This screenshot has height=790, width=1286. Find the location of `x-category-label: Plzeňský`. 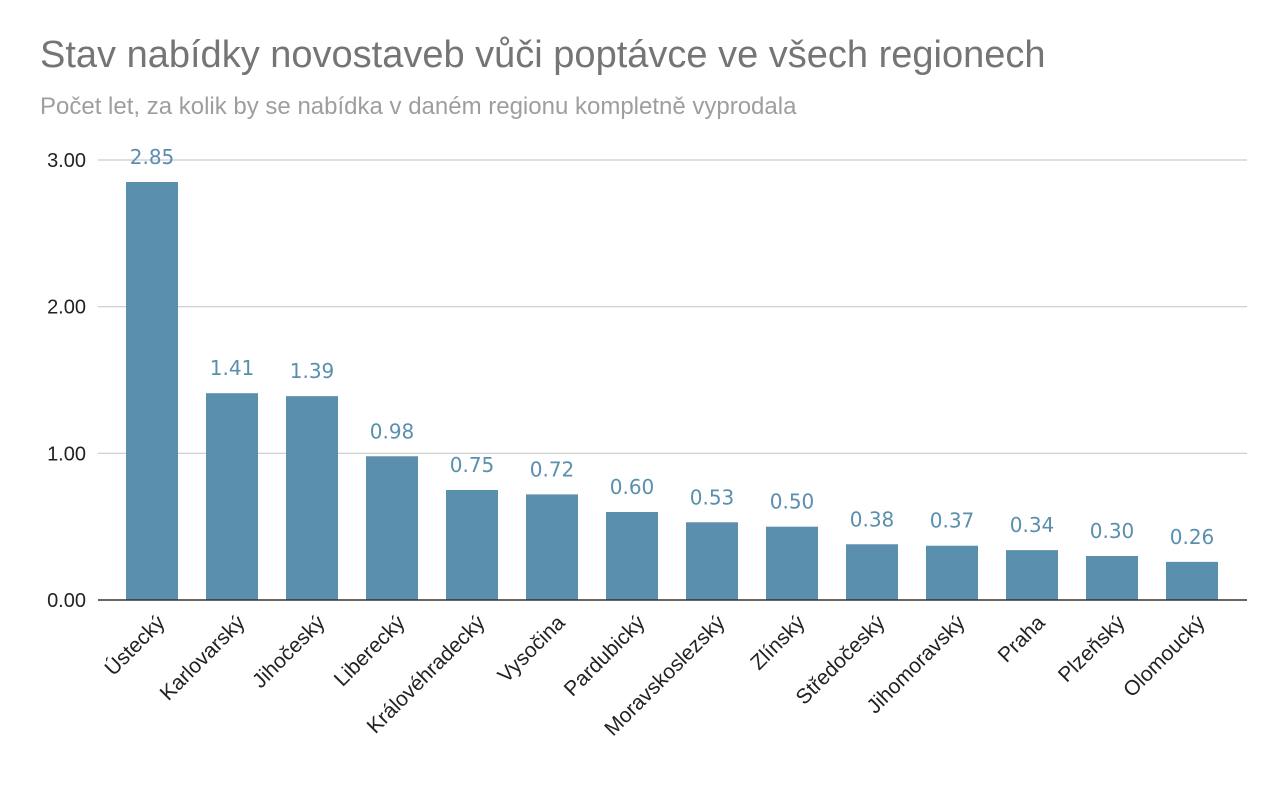

x-category-label: Plzeňský is located at coordinates (1092, 649).